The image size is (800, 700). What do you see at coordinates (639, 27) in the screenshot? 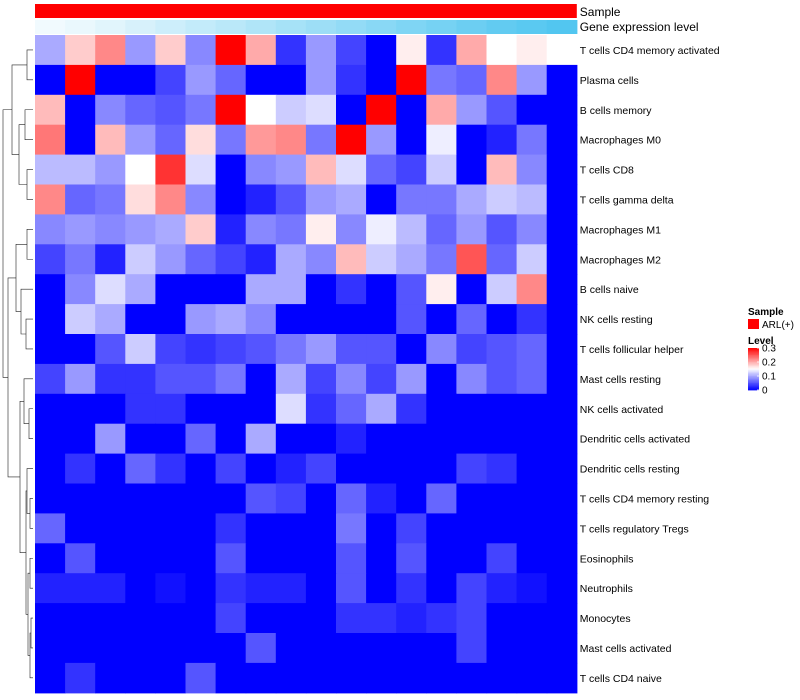
I see `gene-expression-track-label: Gene expression level` at bounding box center [639, 27].